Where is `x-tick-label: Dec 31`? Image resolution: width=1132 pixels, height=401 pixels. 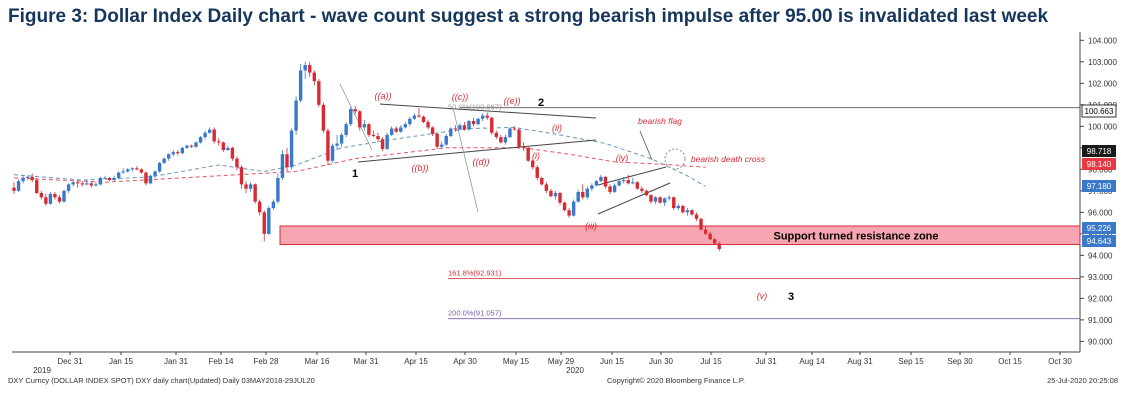 x-tick-label: Dec 31 is located at coordinates (70, 361).